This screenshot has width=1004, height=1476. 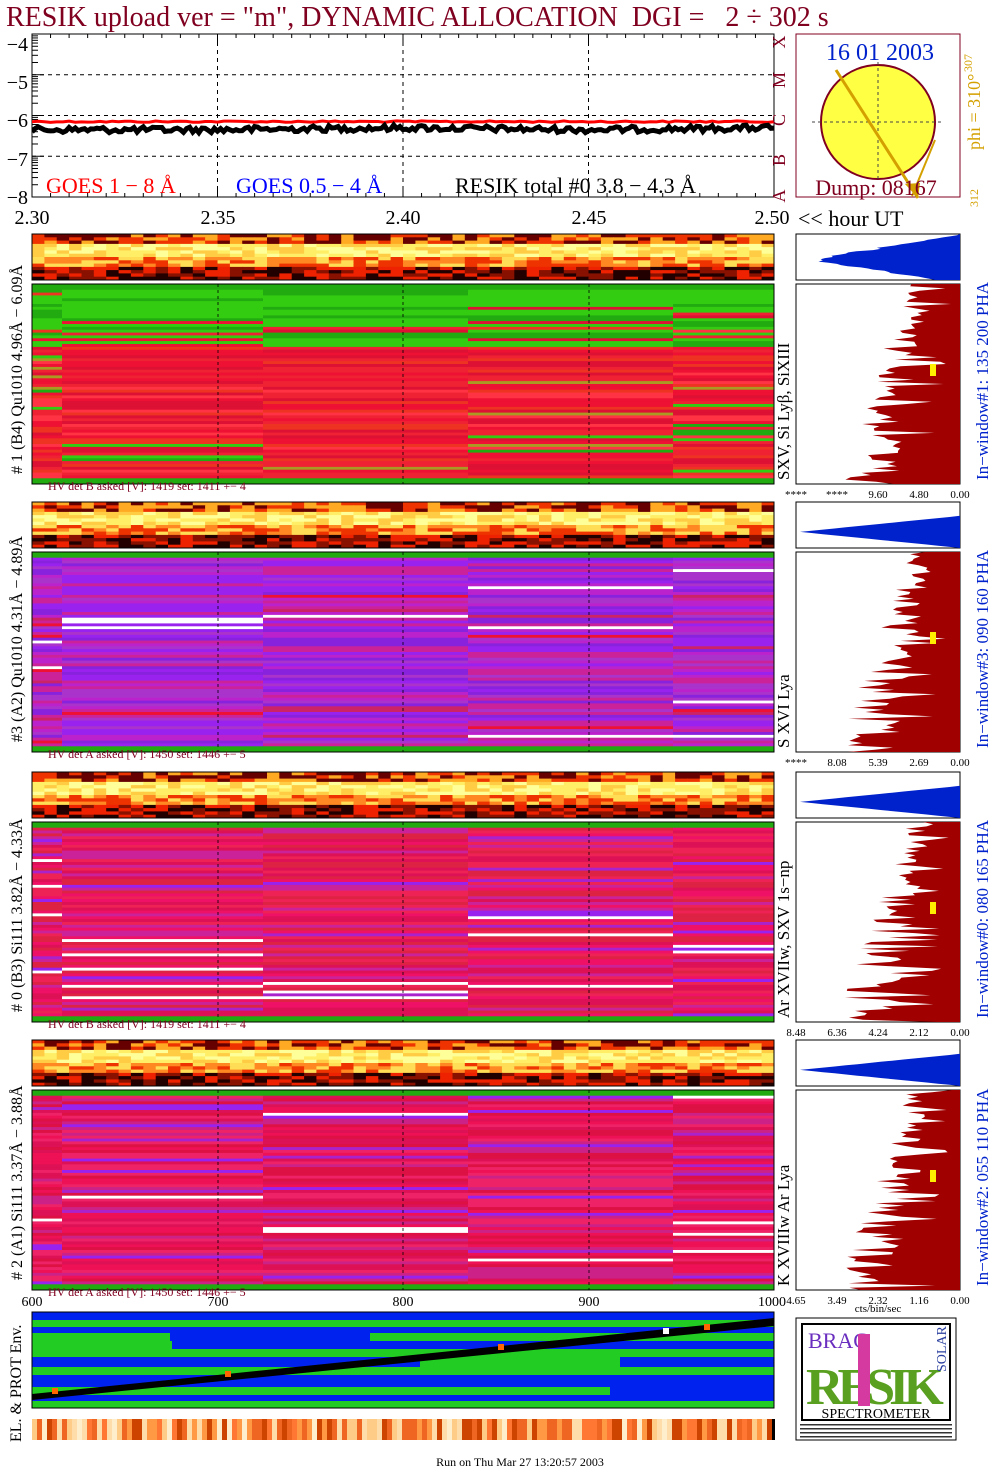 What do you see at coordinates (17, 160) in the screenshot?
I see `goes-y-tick: −7` at bounding box center [17, 160].